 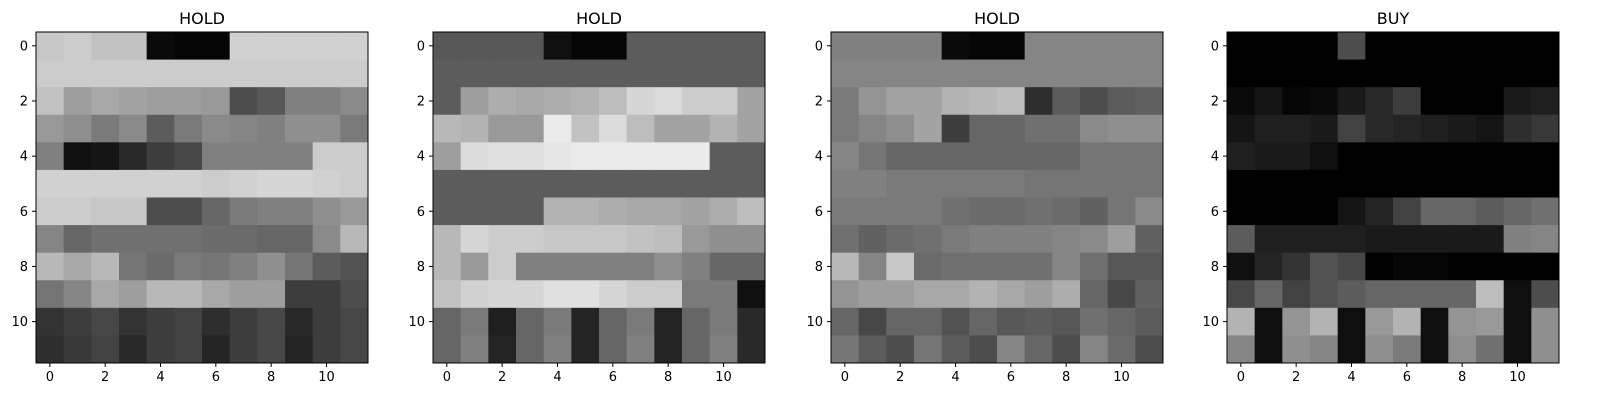 What do you see at coordinates (1215, 101) in the screenshot?
I see `y-tick-label: 2` at bounding box center [1215, 101].